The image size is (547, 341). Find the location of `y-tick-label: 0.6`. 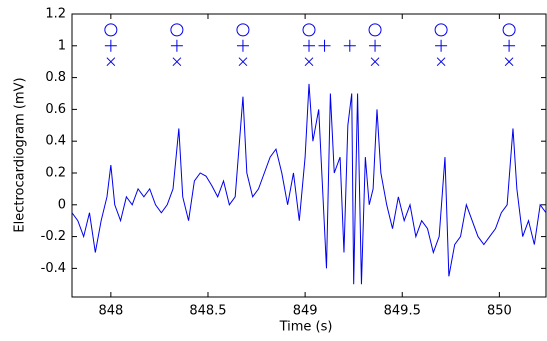

y-tick-label: 0.6 is located at coordinates (55, 109).